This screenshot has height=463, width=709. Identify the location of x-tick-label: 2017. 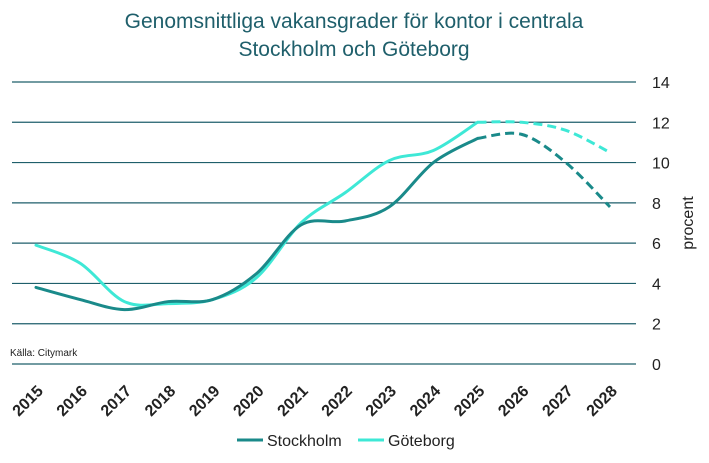
(116, 401).